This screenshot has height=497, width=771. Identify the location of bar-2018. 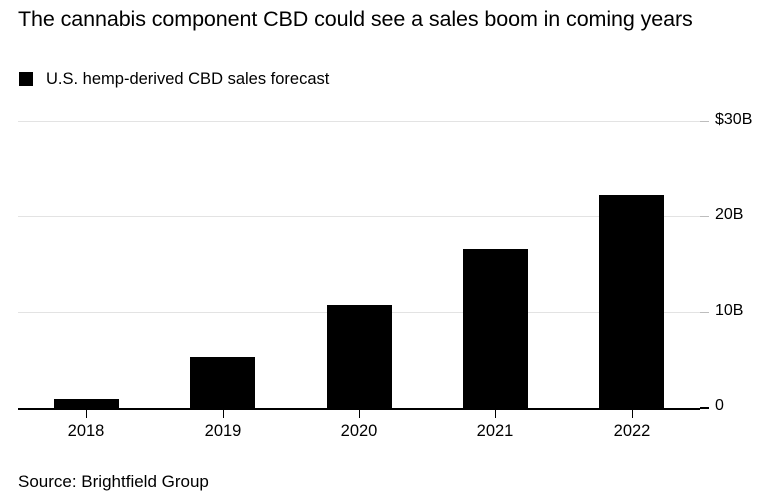
(86, 403).